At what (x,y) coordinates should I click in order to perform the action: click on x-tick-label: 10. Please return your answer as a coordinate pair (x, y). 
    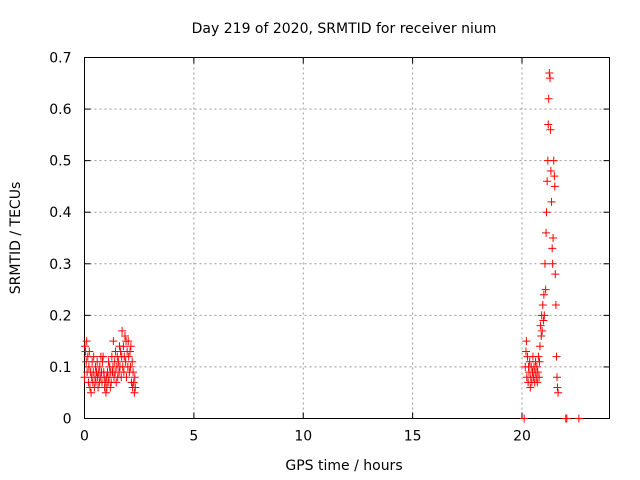
    Looking at the image, I should click on (303, 437).